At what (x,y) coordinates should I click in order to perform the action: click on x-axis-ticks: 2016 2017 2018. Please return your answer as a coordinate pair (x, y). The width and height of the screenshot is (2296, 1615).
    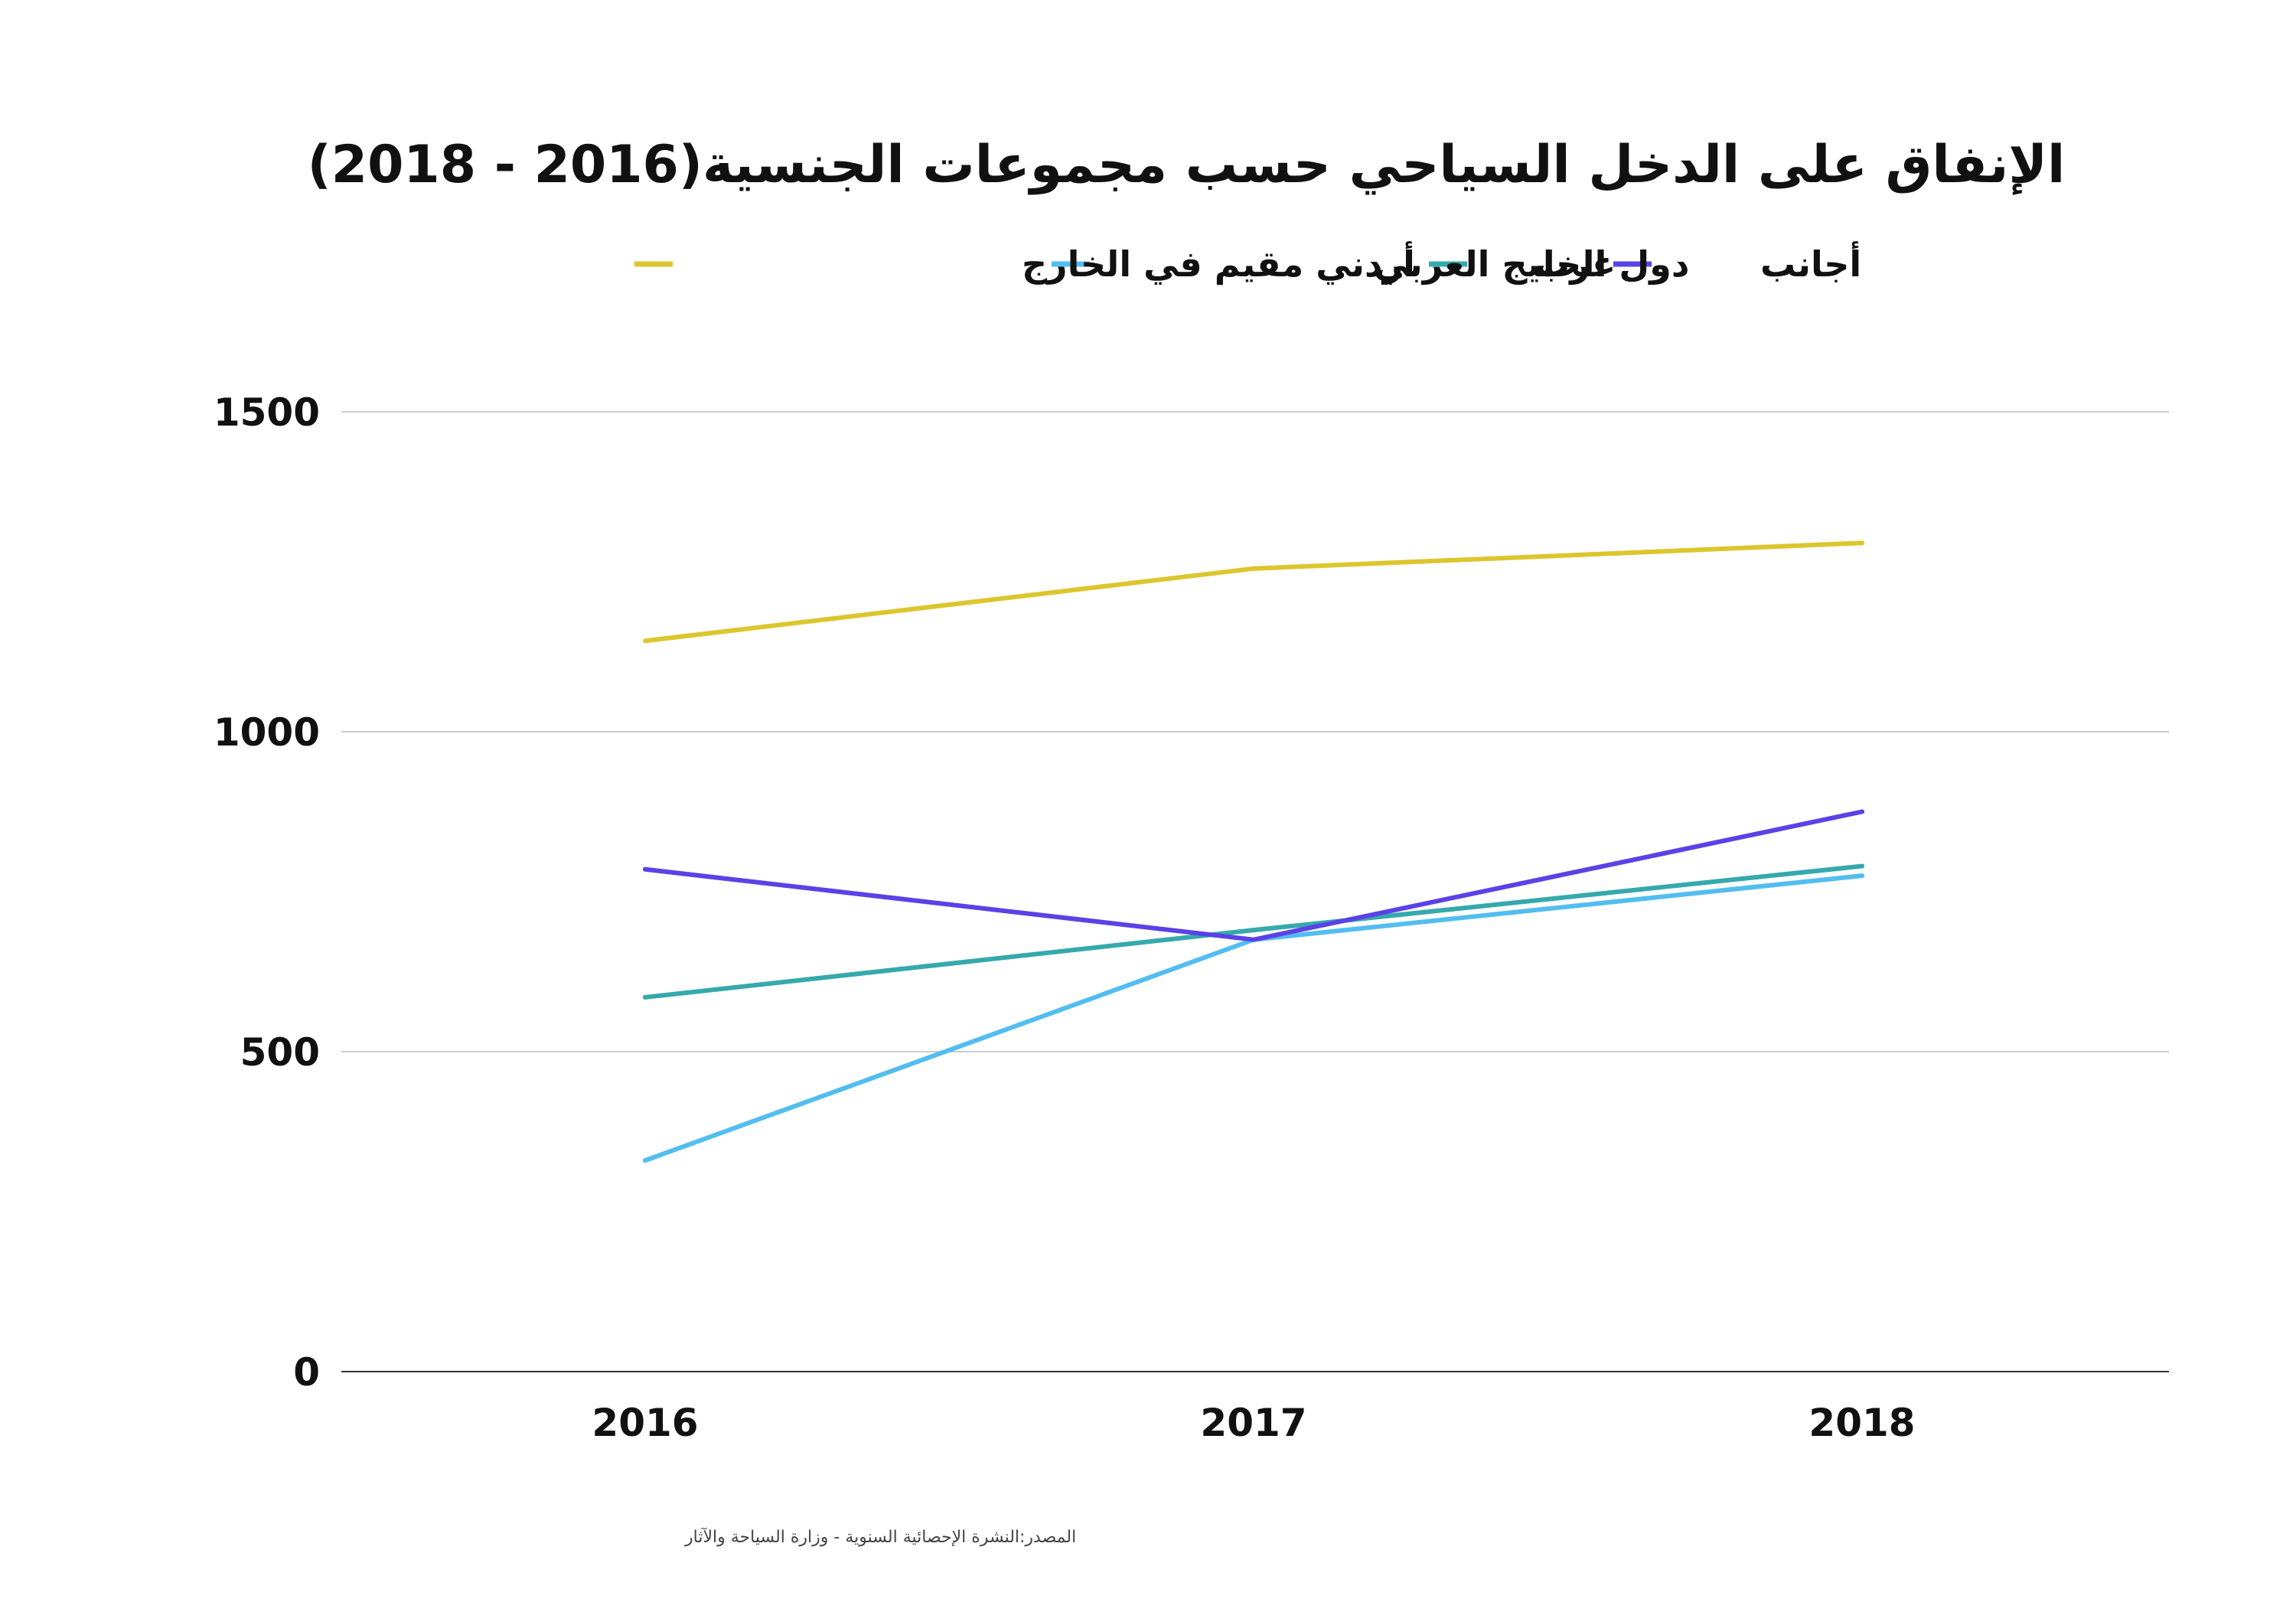
    Looking at the image, I should click on (1253, 1423).